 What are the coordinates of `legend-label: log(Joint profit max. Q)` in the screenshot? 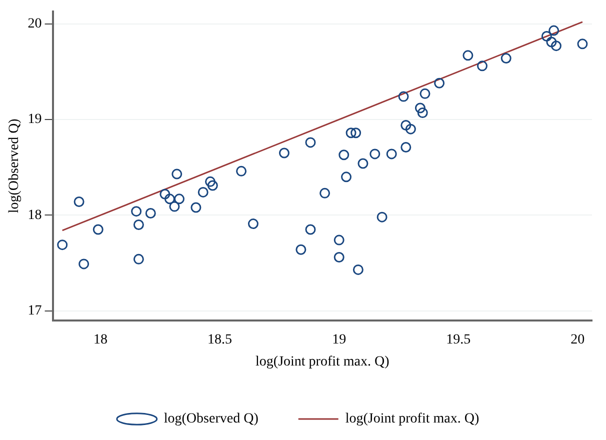 It's located at (412, 419).